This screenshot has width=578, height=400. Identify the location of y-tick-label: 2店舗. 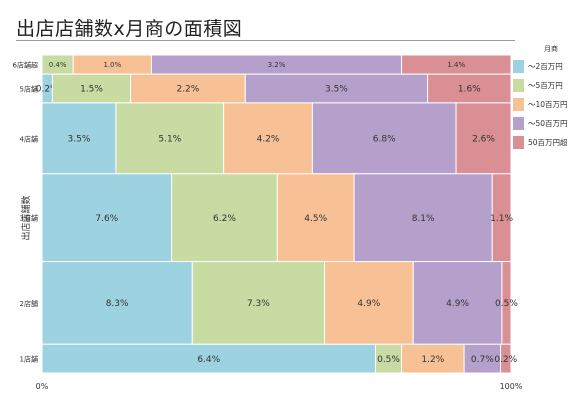
(29, 303).